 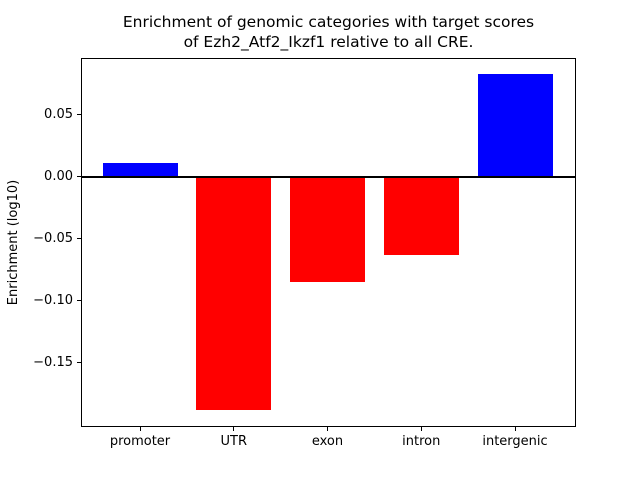 What do you see at coordinates (234, 441) in the screenshot?
I see `x-tick-label-UTR: UTR` at bounding box center [234, 441].